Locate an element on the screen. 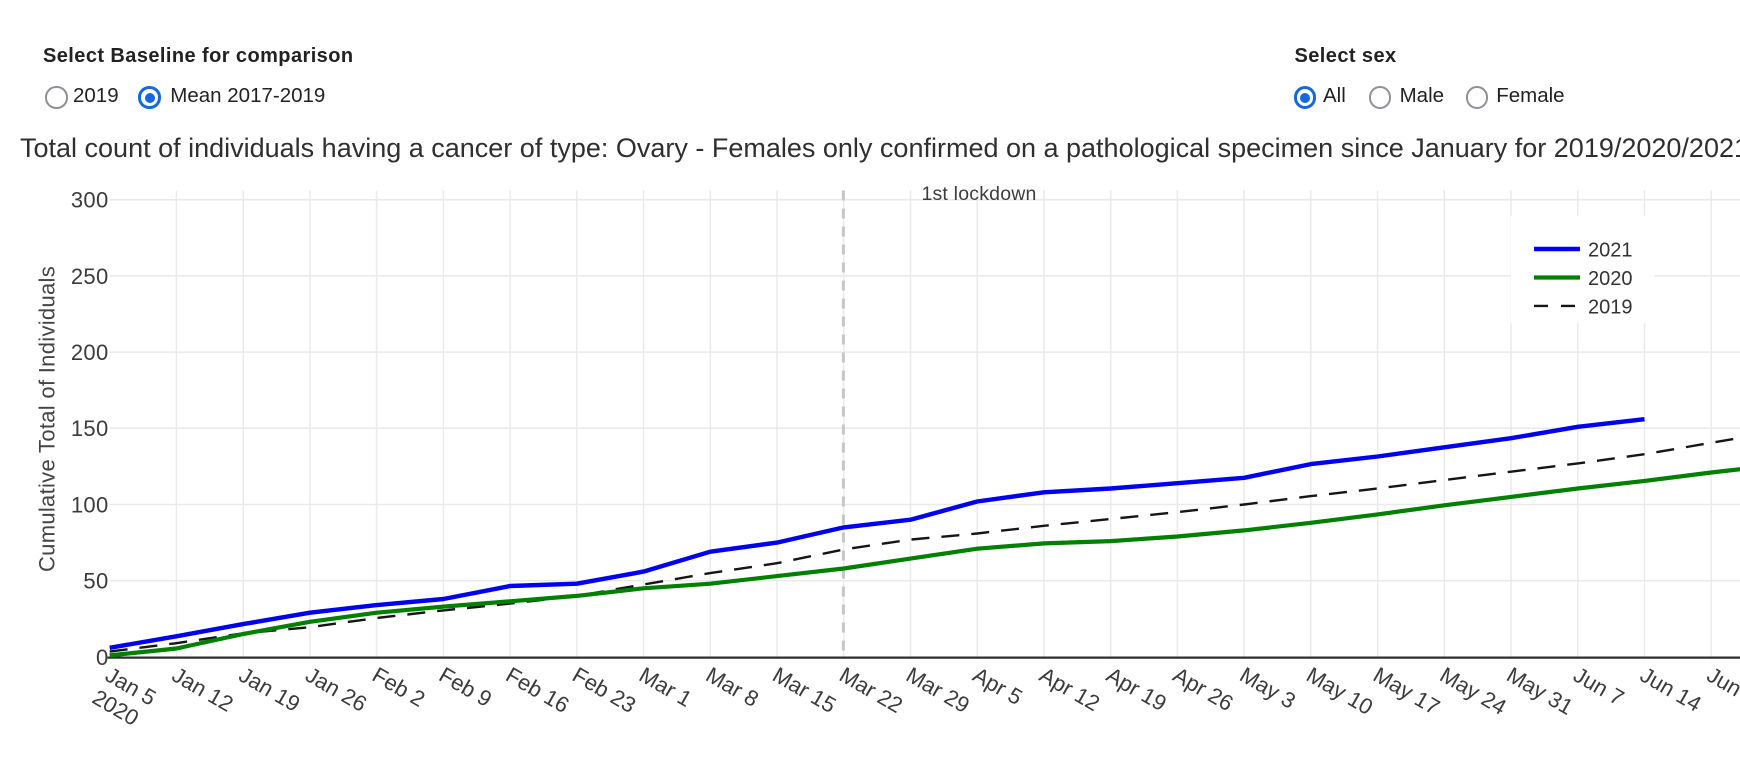 The height and width of the screenshot is (764, 1740). svg-text: Feb 2 is located at coordinates (398, 687).